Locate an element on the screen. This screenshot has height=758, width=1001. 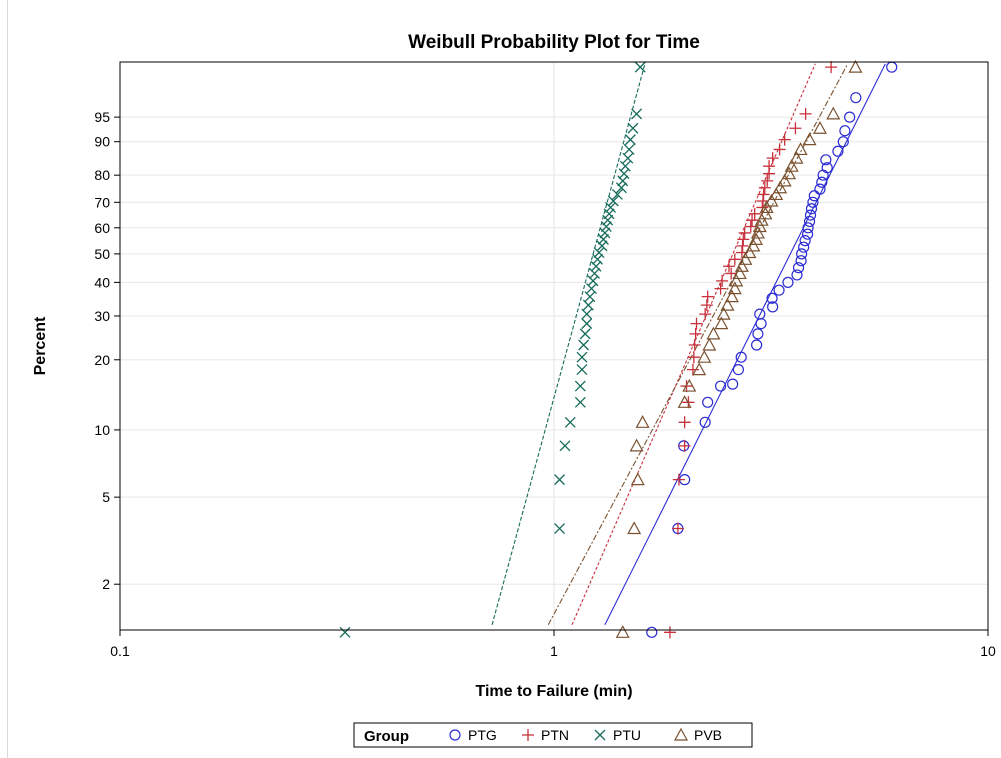
legend: Group PTG PTN PTU PVB is located at coordinates (553, 735).